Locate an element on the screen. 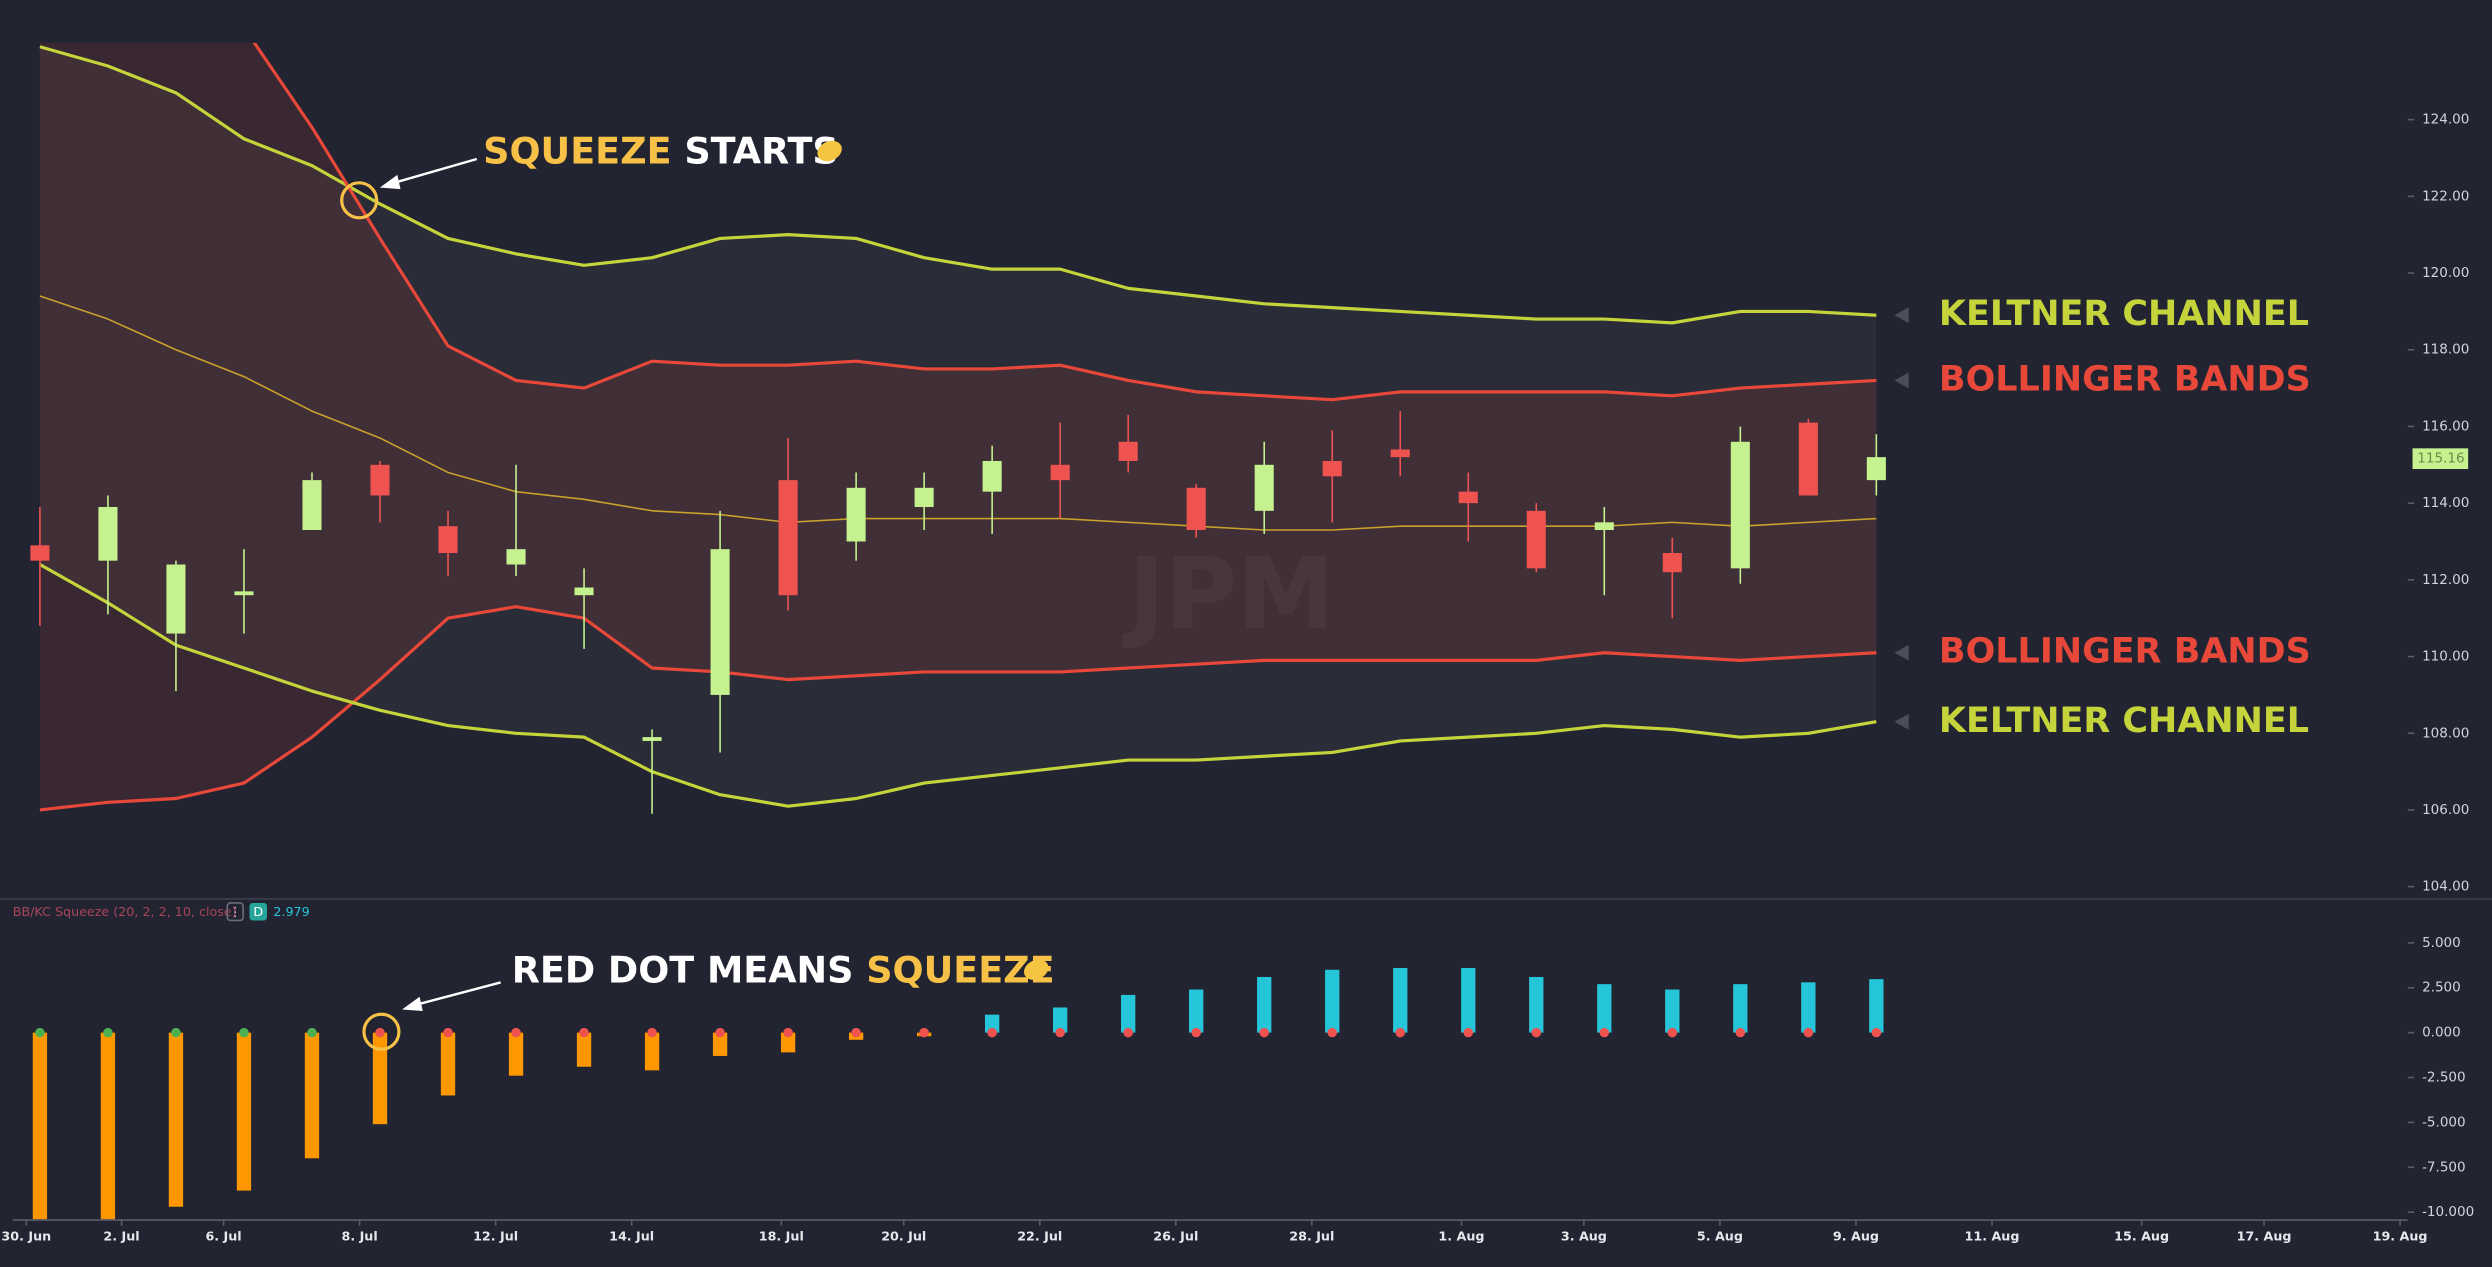 Image resolution: width=2492 pixels, height=1267 pixels. label-pointer is located at coordinates (1901, 721).